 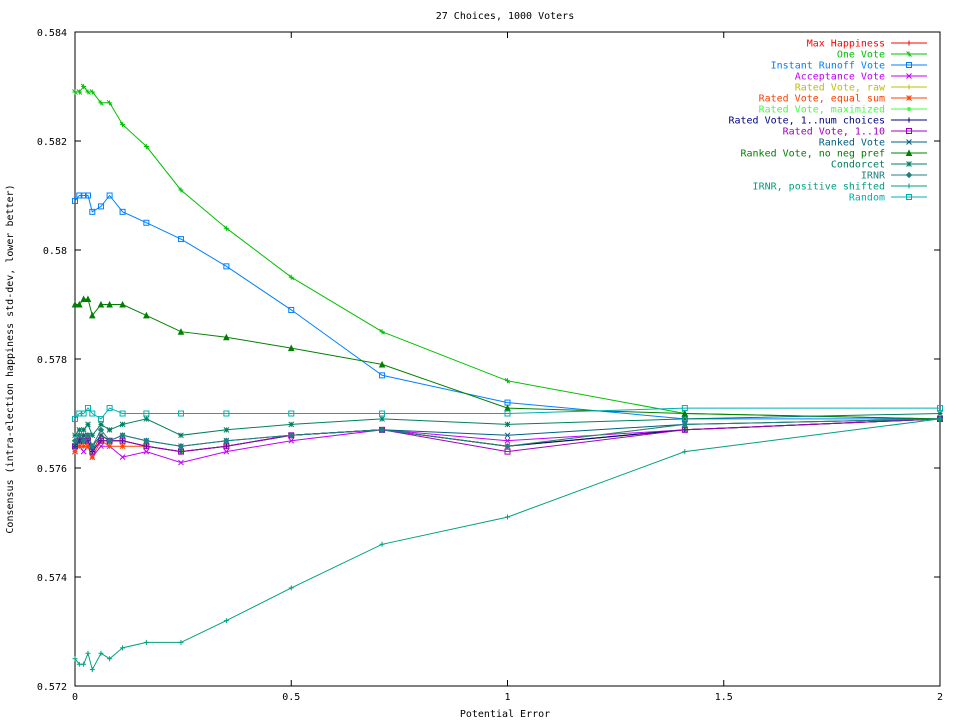 I want to click on legend-label: Random, so click(x=867, y=198).